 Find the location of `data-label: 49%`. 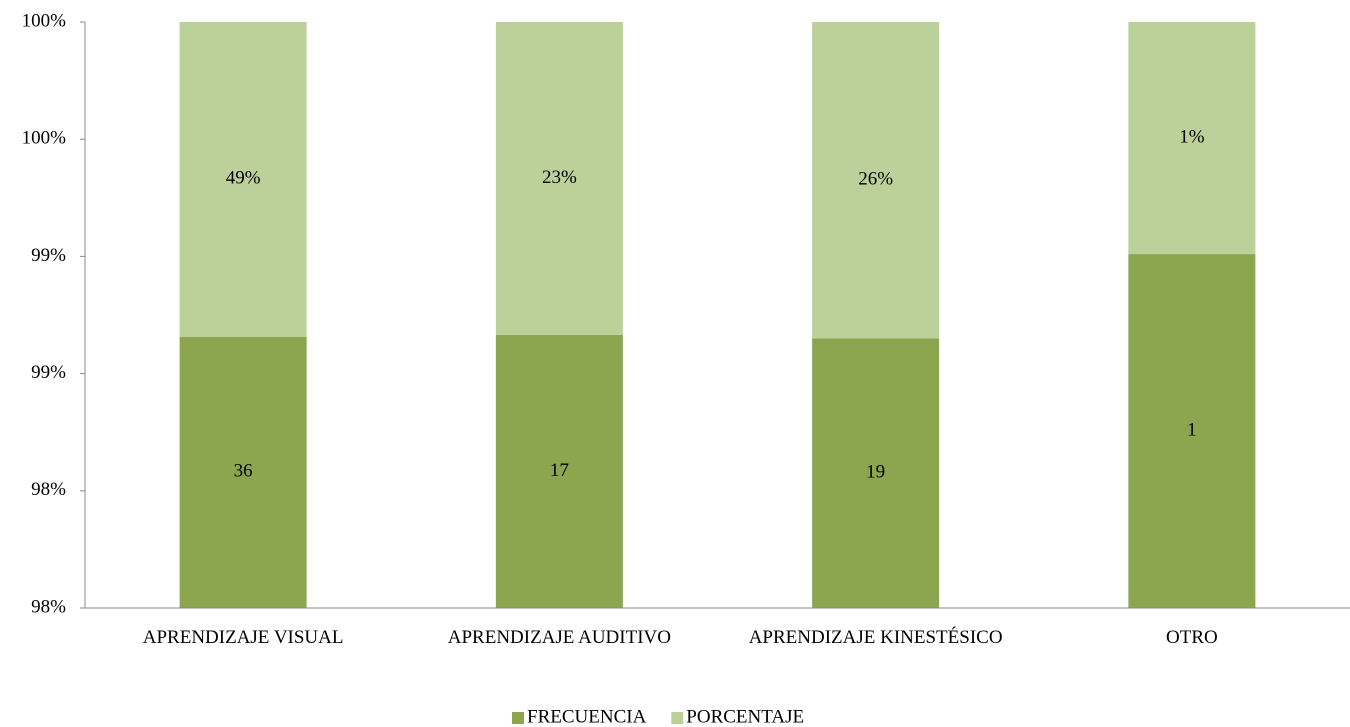

data-label: 49% is located at coordinates (243, 178).